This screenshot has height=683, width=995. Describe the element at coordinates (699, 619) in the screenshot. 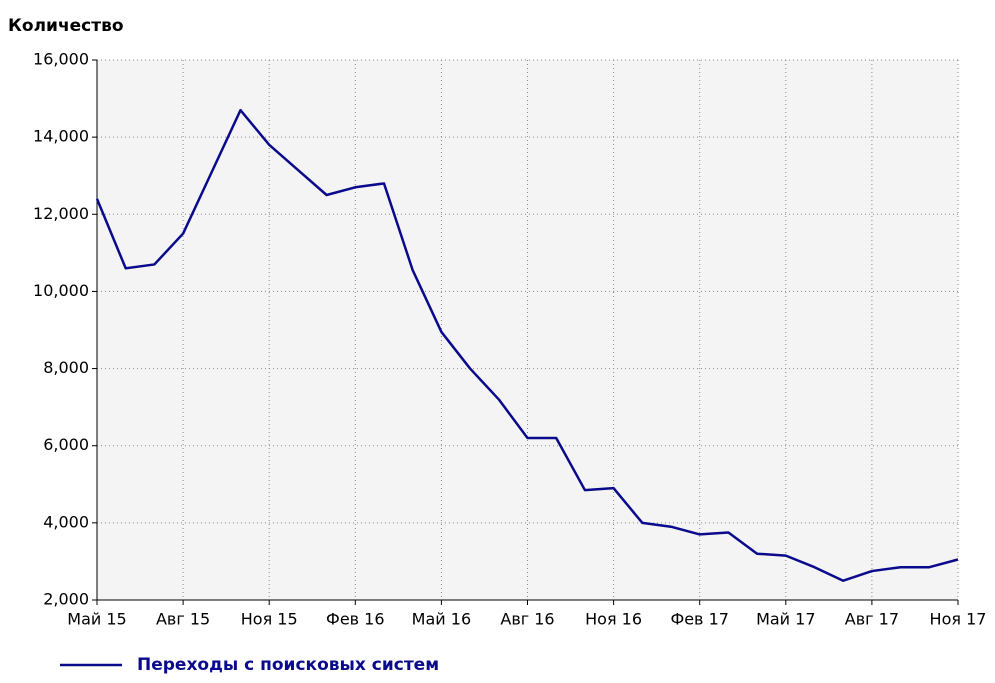

I see `x-tick-label: Фев 17` at that location.